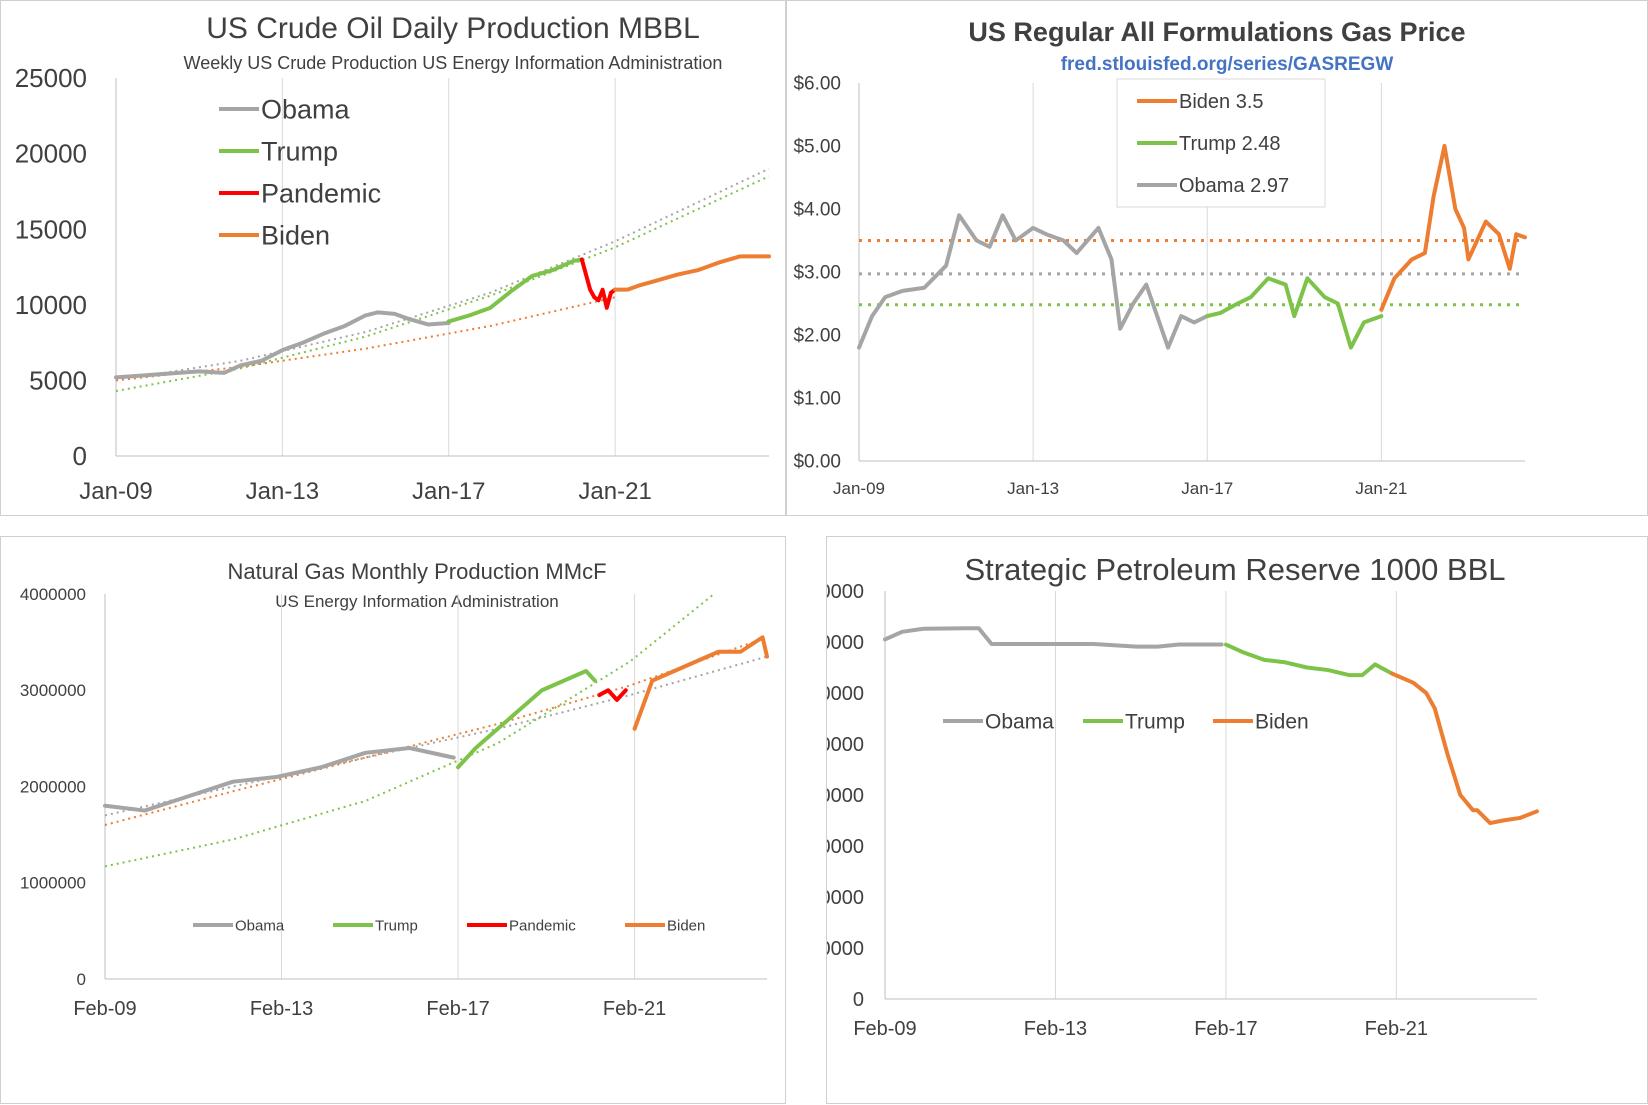 The width and height of the screenshot is (1648, 1105). I want to click on chart-title: US Regular All Formulations Gas Price, so click(1216, 32).